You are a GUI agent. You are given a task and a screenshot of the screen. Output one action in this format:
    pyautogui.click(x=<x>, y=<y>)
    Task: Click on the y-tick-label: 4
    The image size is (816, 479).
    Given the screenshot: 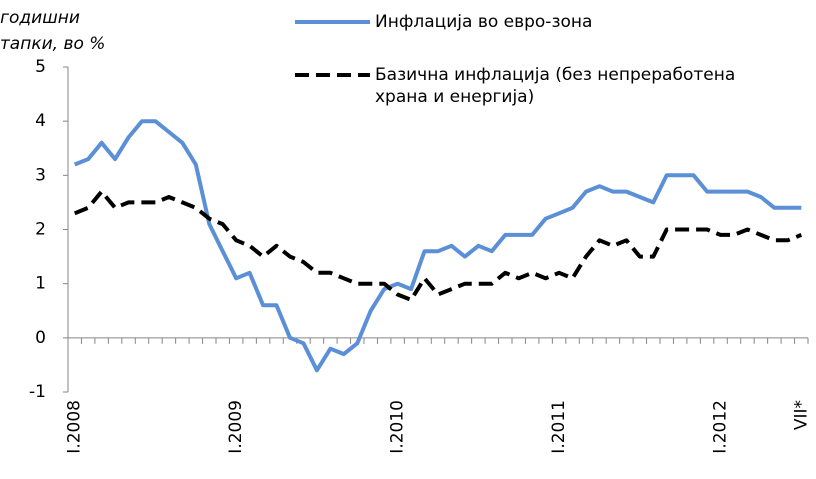 What is the action you would take?
    pyautogui.click(x=40, y=121)
    